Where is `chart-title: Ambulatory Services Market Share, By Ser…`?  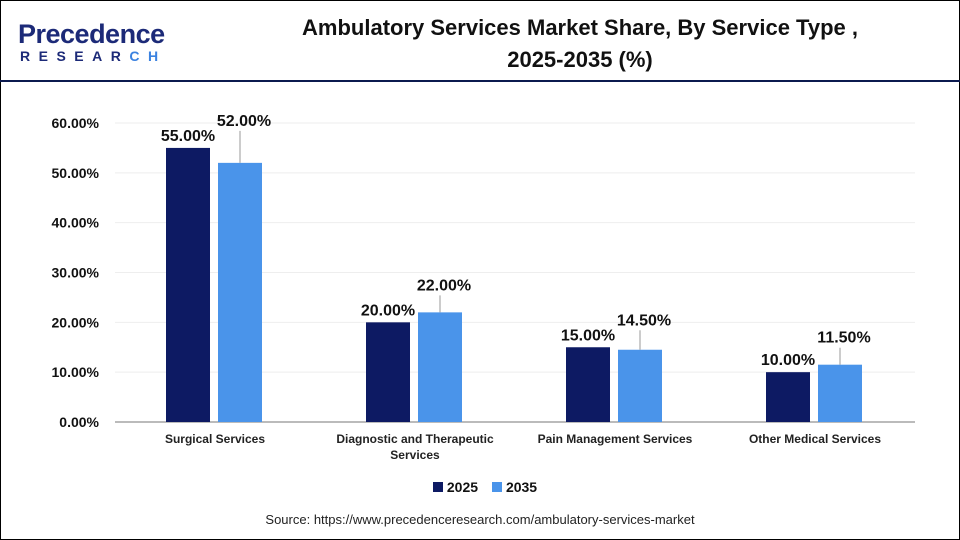 chart-title: Ambulatory Services Market Share, By Ser… is located at coordinates (580, 44).